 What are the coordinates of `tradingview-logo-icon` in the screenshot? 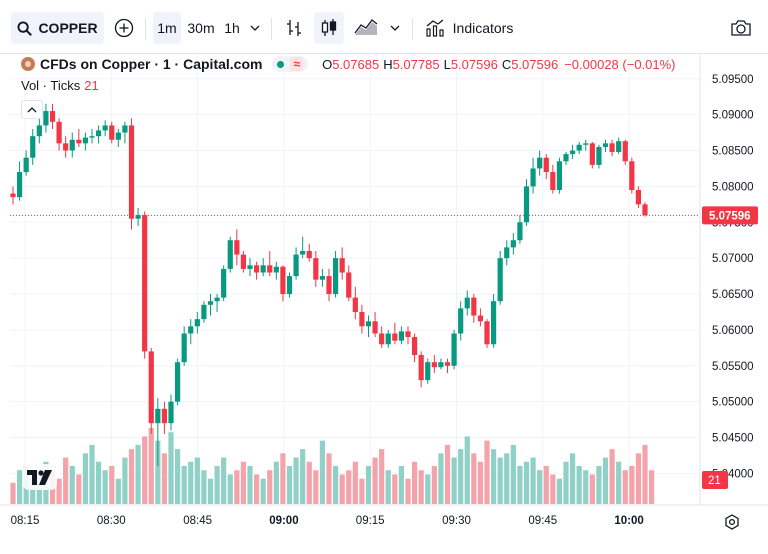 It's located at (39, 477).